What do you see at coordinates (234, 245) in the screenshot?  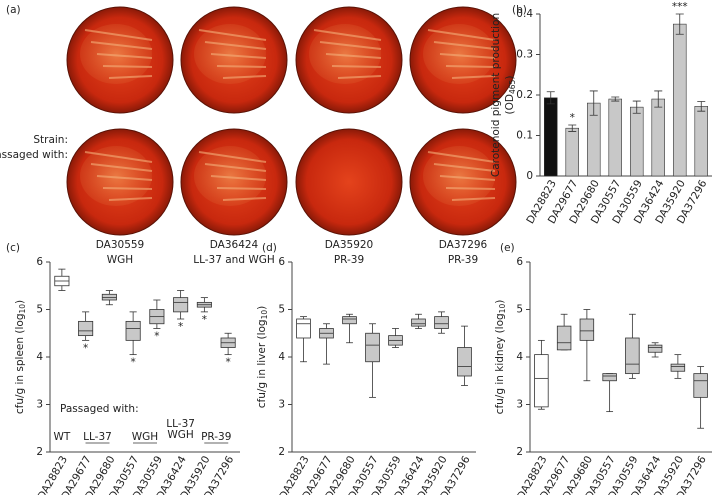 I see `strain-name: DA36424` at bounding box center [234, 245].